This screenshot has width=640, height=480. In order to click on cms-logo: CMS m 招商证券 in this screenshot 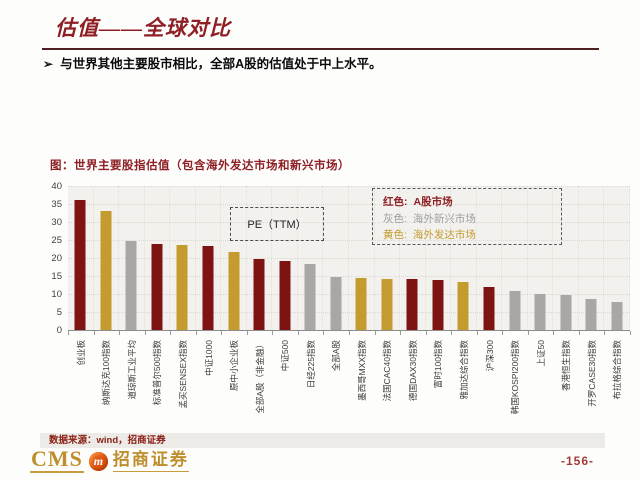, I will do `click(109, 459)`.